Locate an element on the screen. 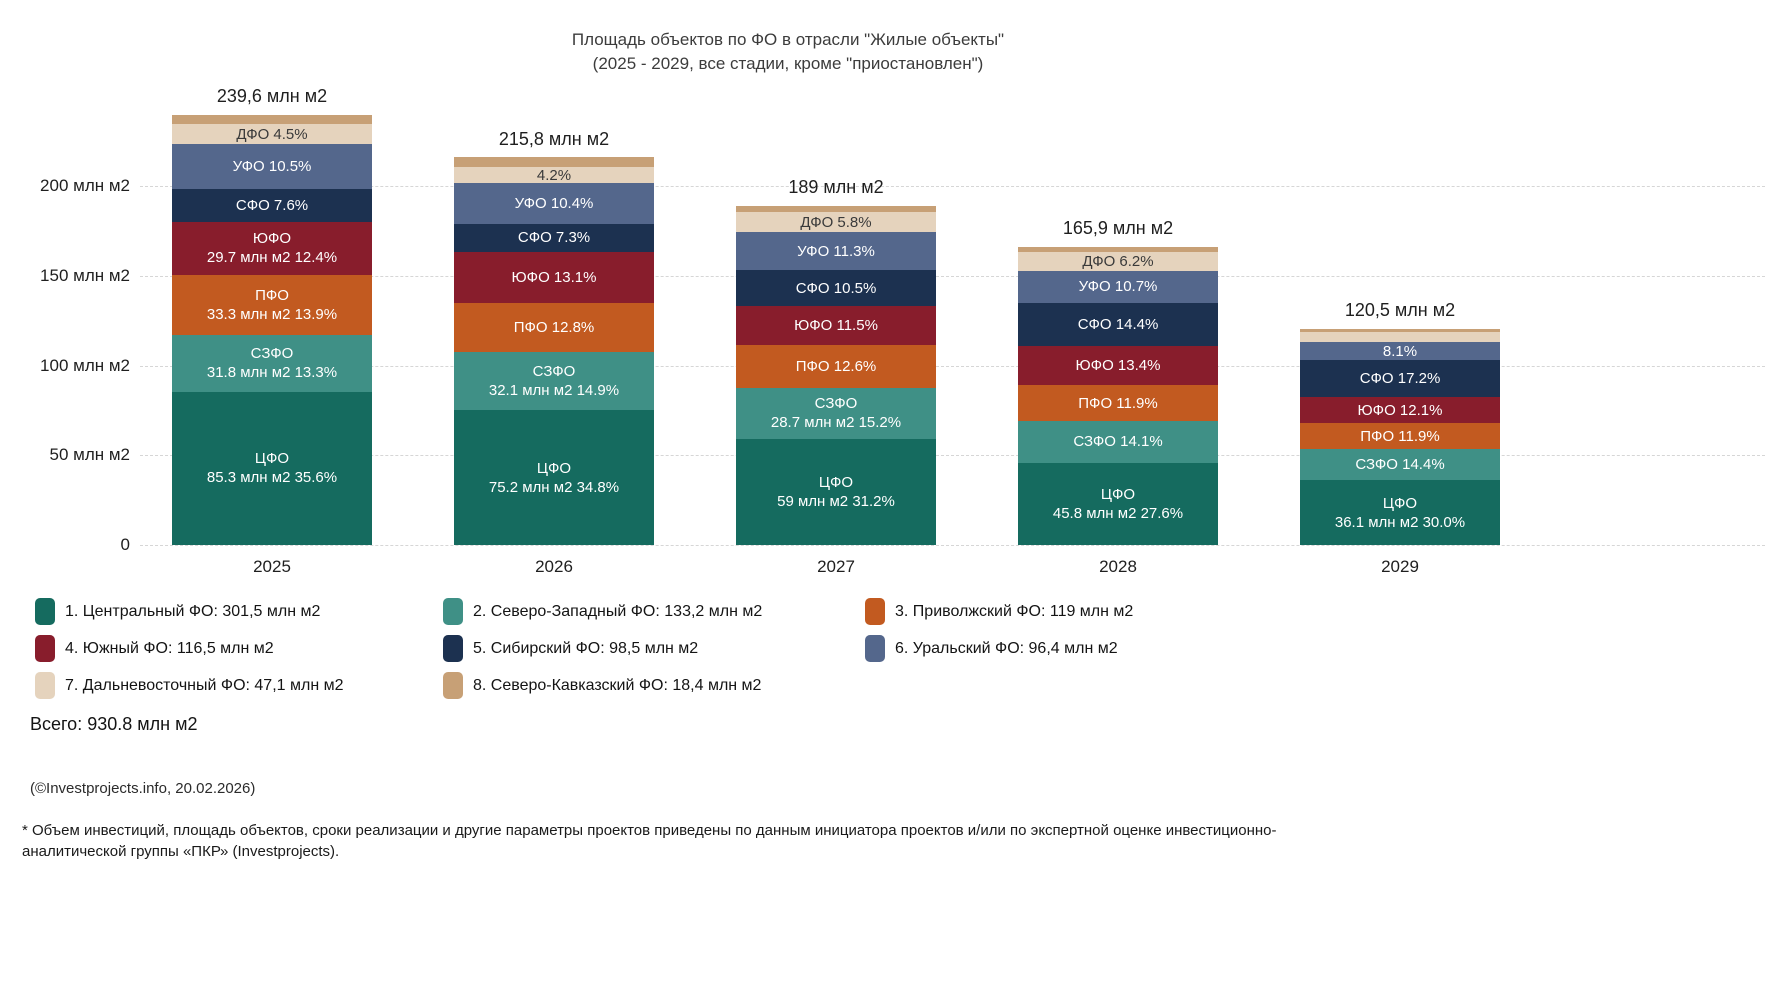  bar-segment-ufo-2025: УФО 10.5% is located at coordinates (272, 166).